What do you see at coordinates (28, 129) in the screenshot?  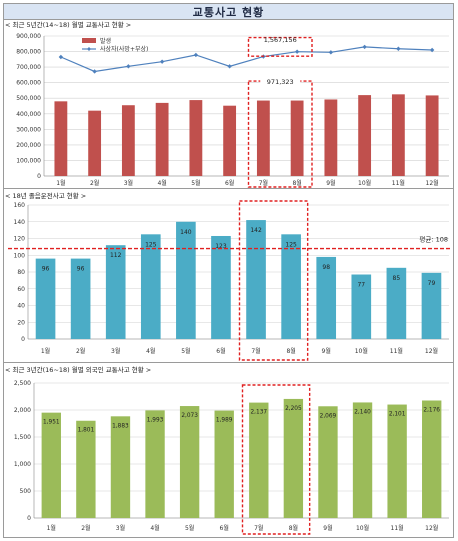 I see `y-tick-label: 300,000` at bounding box center [28, 129].